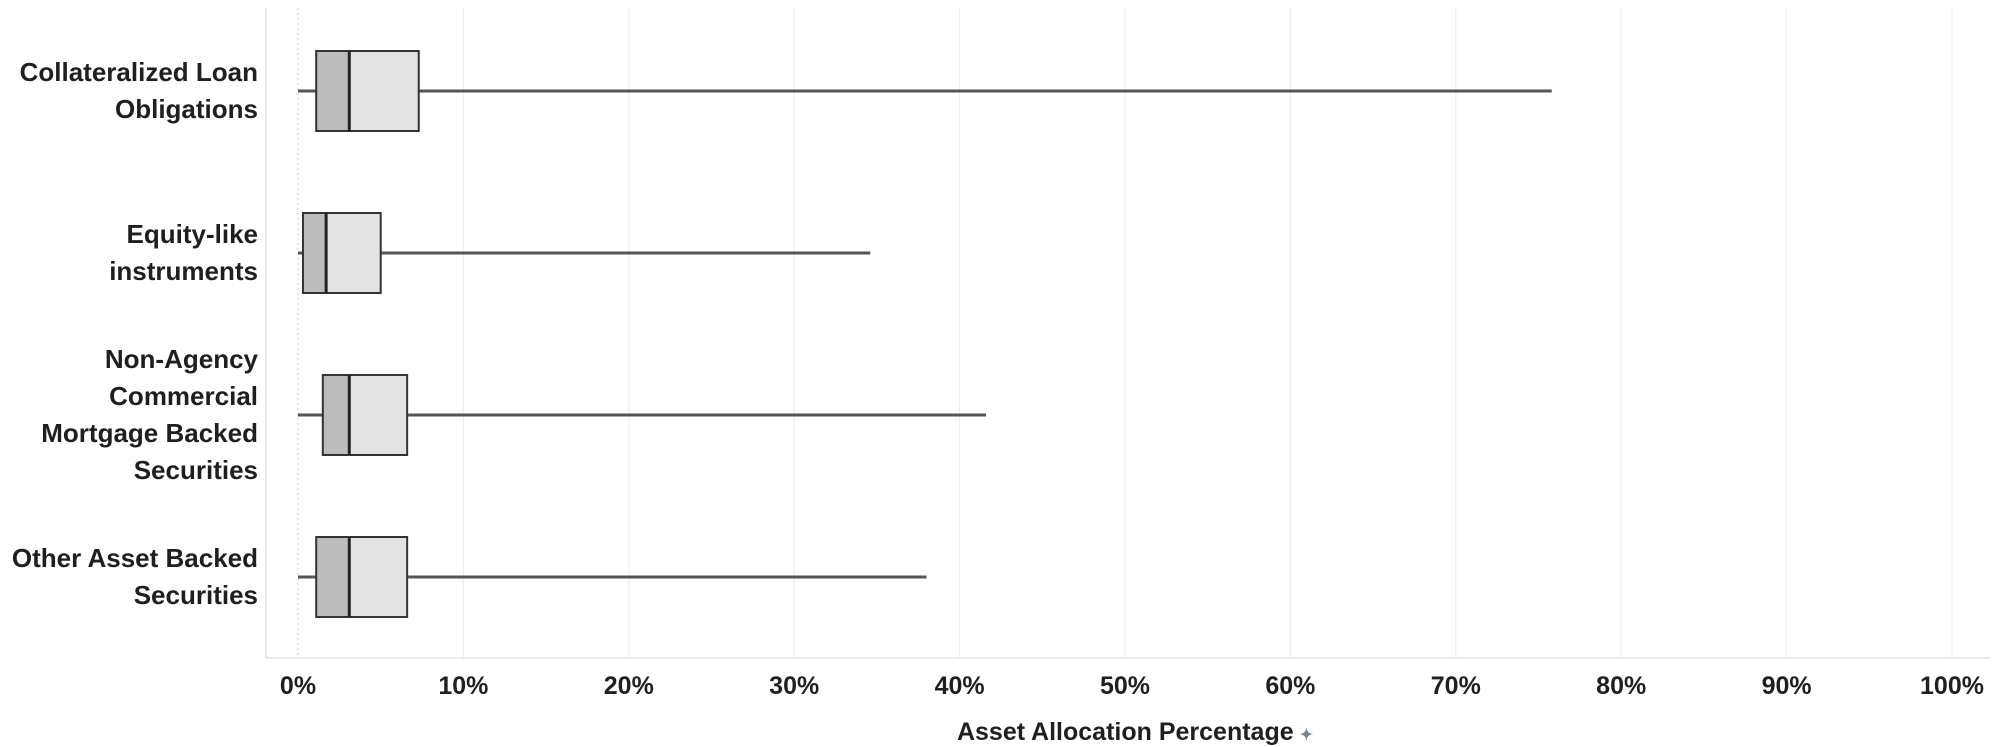 The height and width of the screenshot is (747, 2003). I want to click on x-axis-title-text: Asset Allocation Percentage, so click(1125, 732).